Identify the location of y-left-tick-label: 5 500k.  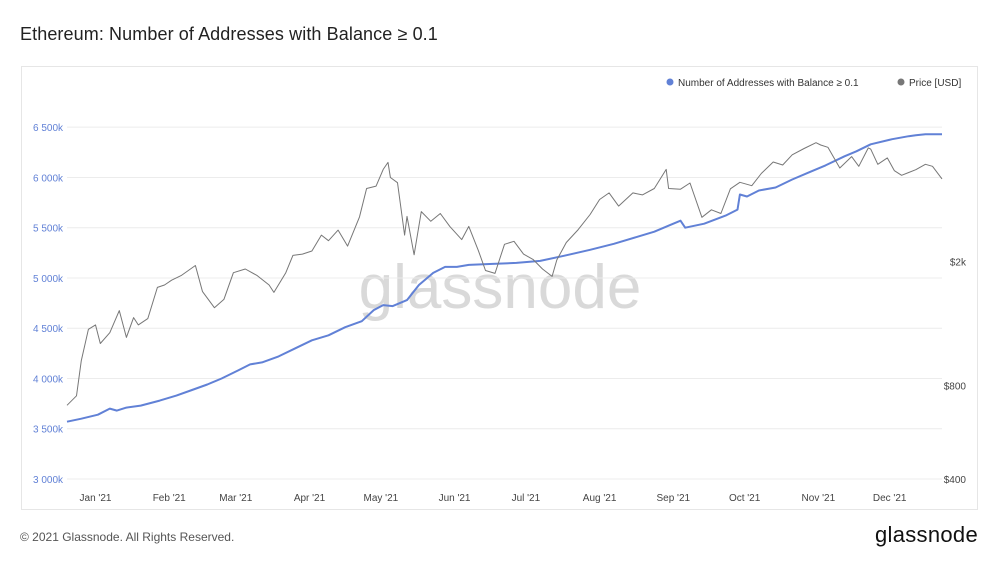
(48, 229).